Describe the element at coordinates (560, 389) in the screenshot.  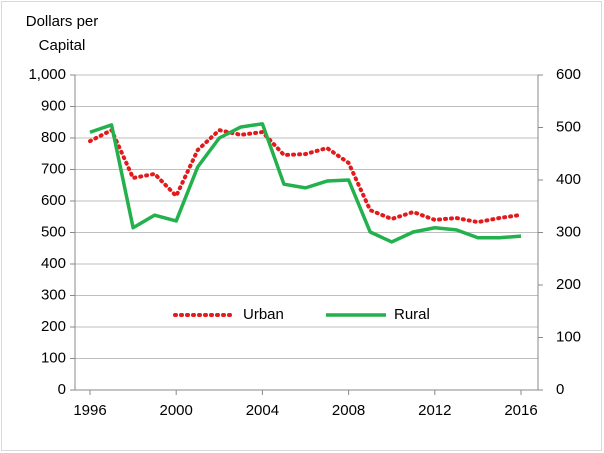
I see `y2-tick-label: 0` at that location.